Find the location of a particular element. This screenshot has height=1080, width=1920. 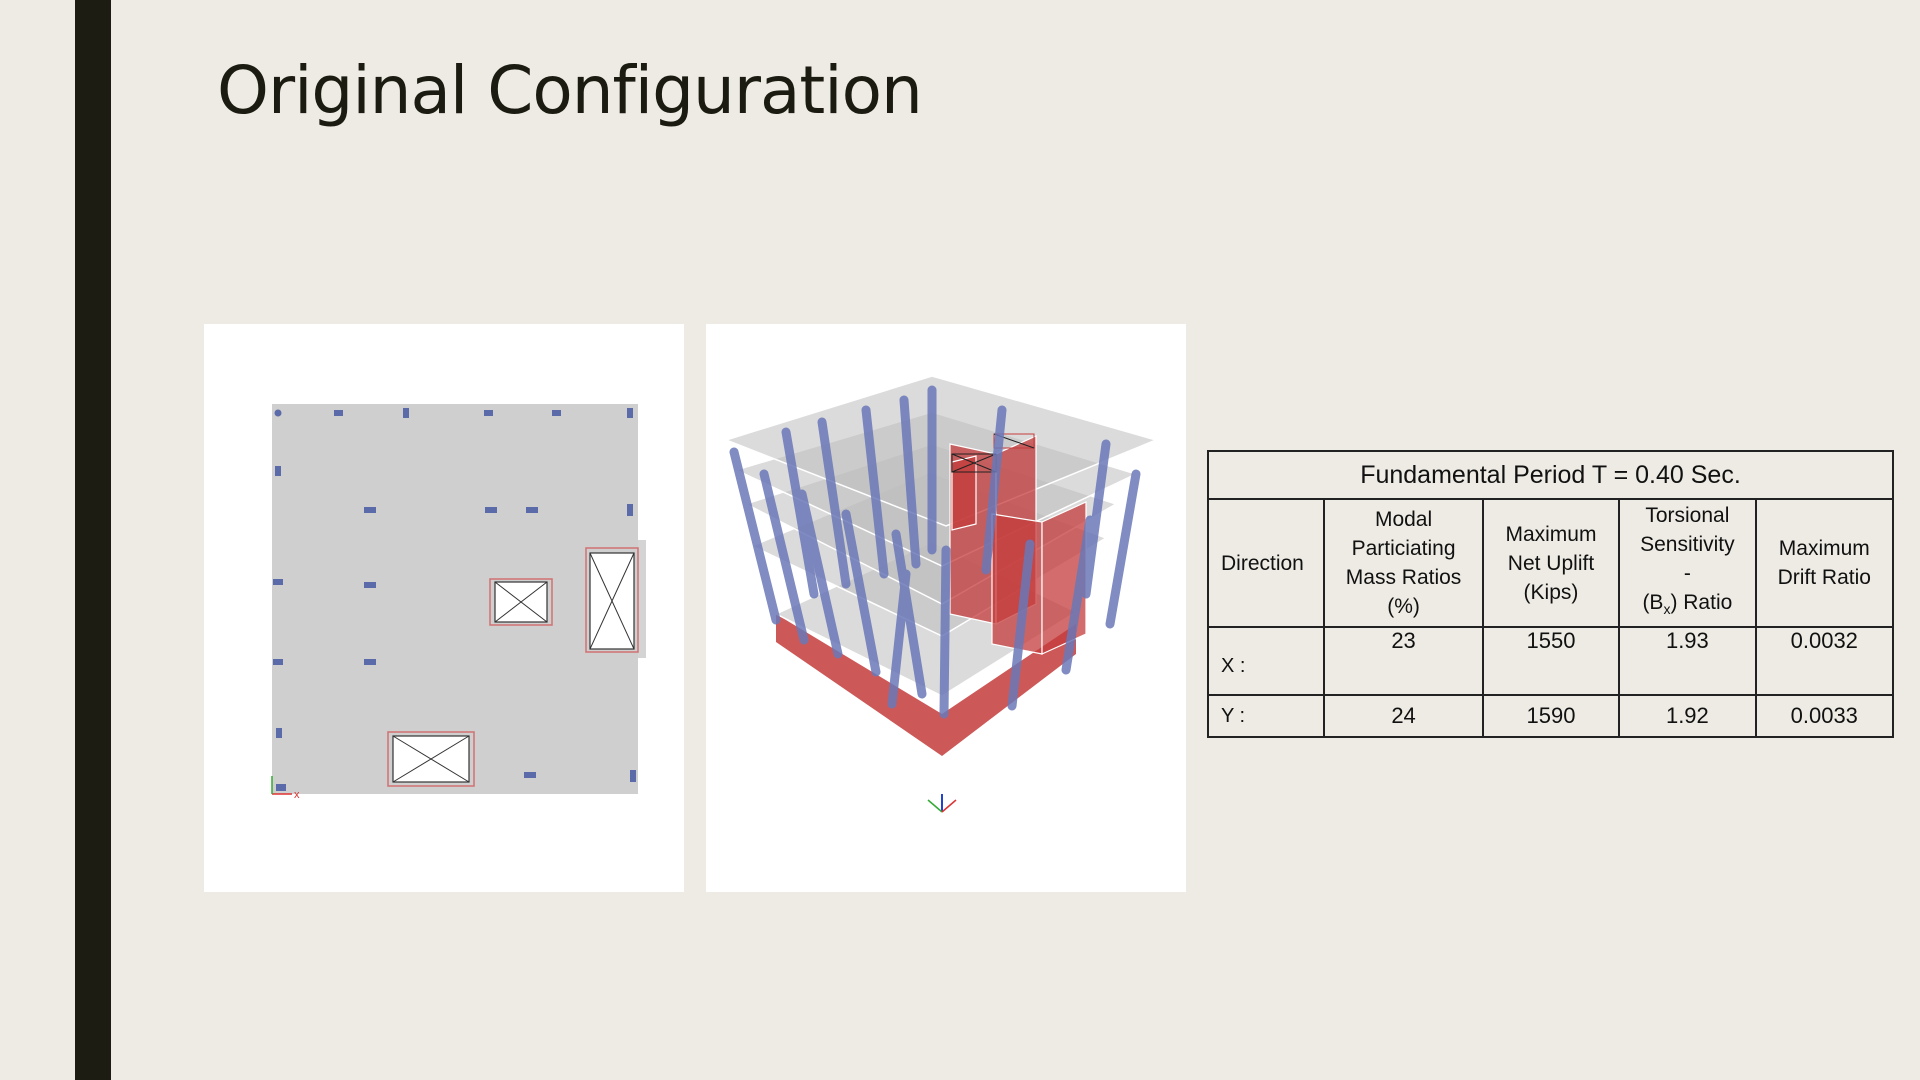

table-title: Fundamental Period T = 0.40 Sec. is located at coordinates (1550, 475).